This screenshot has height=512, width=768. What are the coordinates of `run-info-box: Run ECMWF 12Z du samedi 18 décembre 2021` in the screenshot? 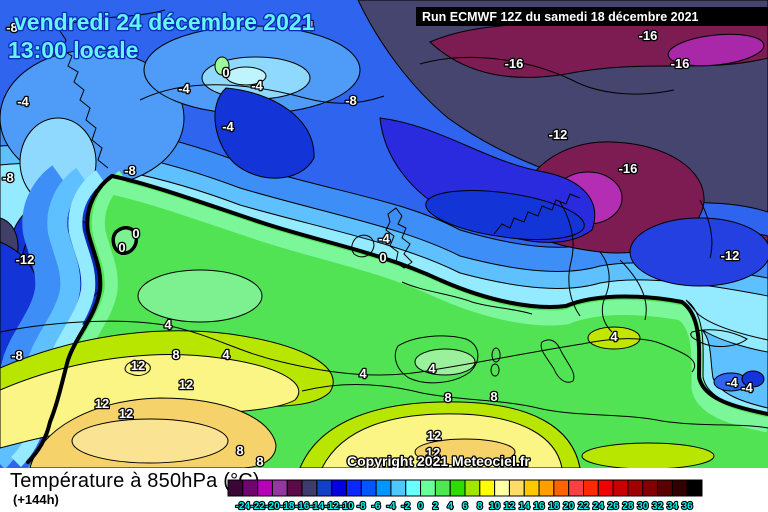 It's located at (592, 16).